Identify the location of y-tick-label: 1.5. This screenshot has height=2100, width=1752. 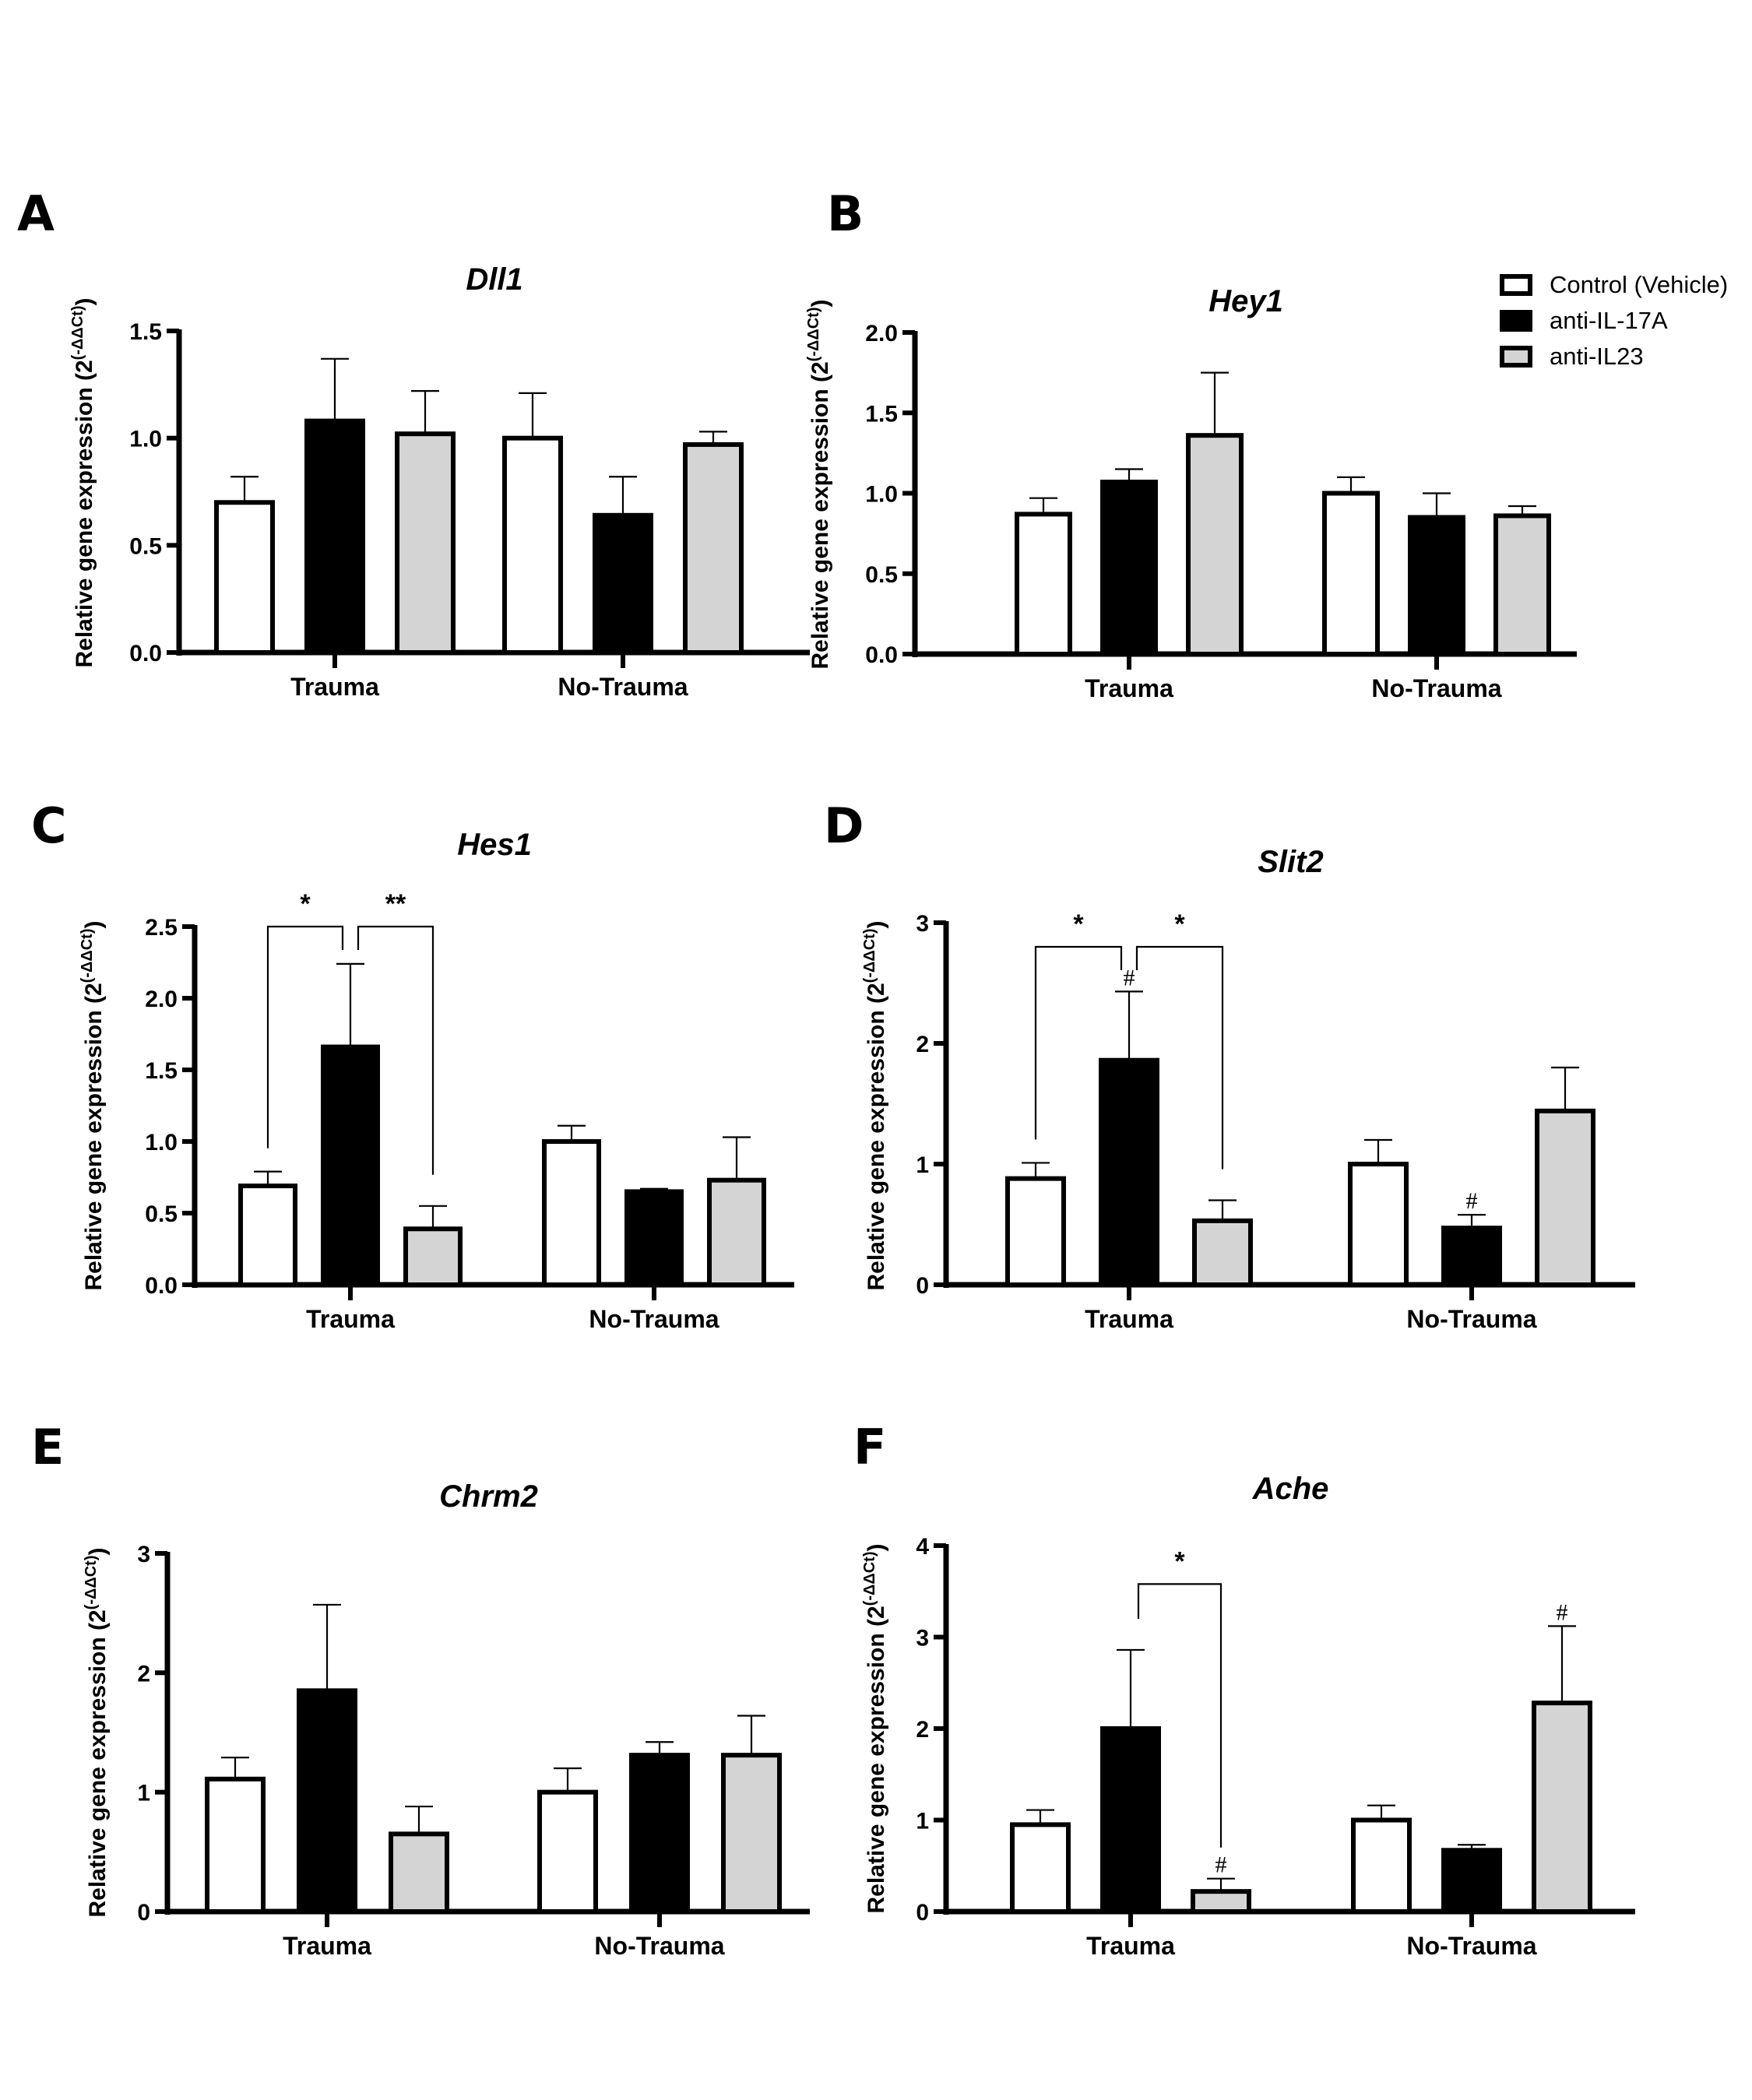
(145, 332).